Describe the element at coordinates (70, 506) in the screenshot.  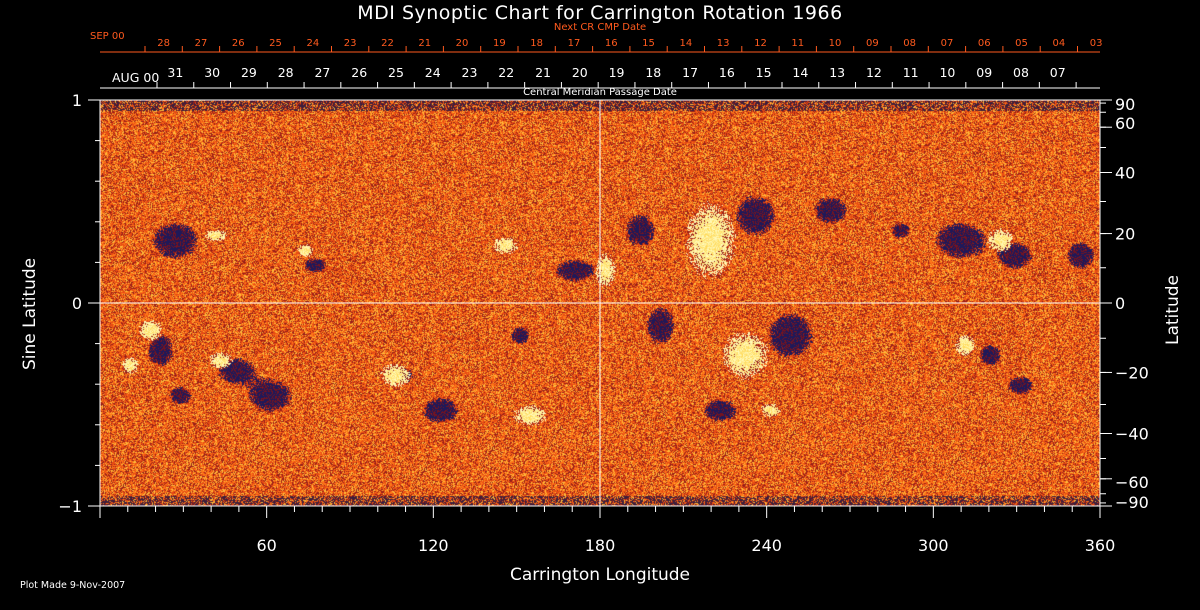
I see `y-left-tick-label: −1` at that location.